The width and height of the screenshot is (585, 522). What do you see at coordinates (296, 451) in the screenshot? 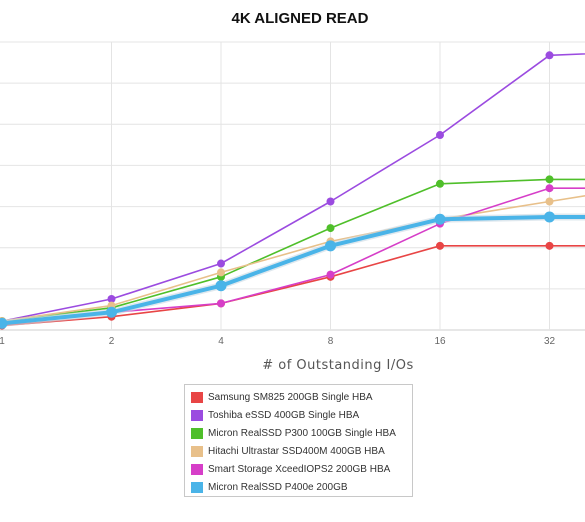
I see `legend-label: Hitachi Ultrastar SSD400M 400GB HBA` at bounding box center [296, 451].